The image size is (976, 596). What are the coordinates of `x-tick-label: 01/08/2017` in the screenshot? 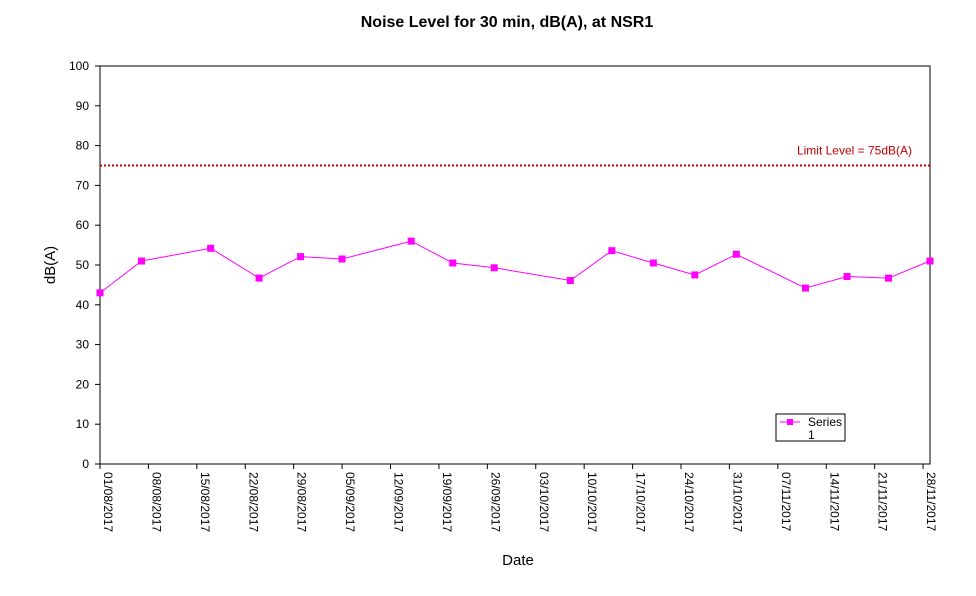 It's located at (108, 502).